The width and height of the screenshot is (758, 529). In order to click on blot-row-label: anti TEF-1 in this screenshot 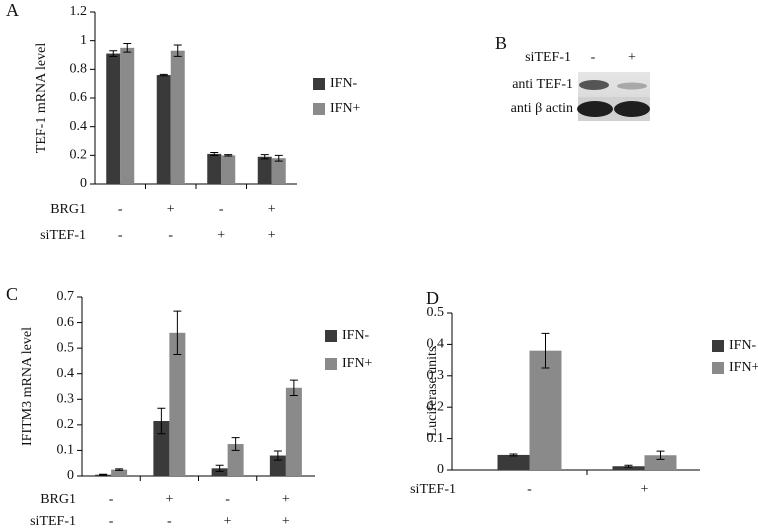, I will do `click(542, 84)`.